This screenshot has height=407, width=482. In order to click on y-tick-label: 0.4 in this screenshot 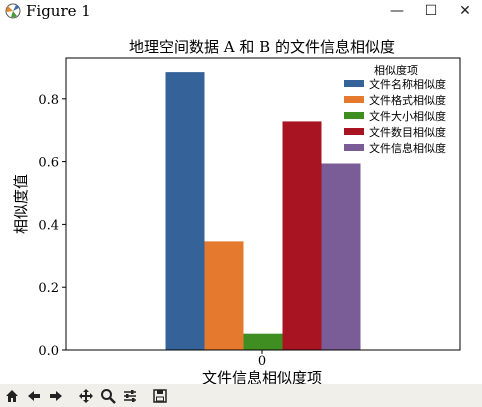, I will do `click(48, 225)`.